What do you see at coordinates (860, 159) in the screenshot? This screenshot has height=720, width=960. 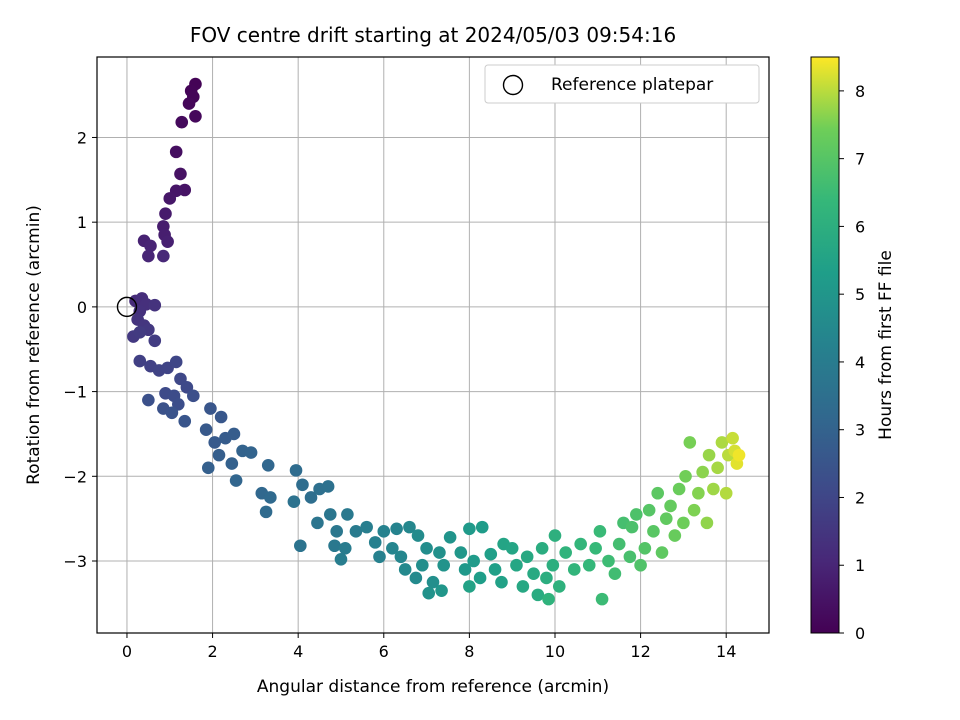 I see `colorbar-tick-label: 7` at bounding box center [860, 159].